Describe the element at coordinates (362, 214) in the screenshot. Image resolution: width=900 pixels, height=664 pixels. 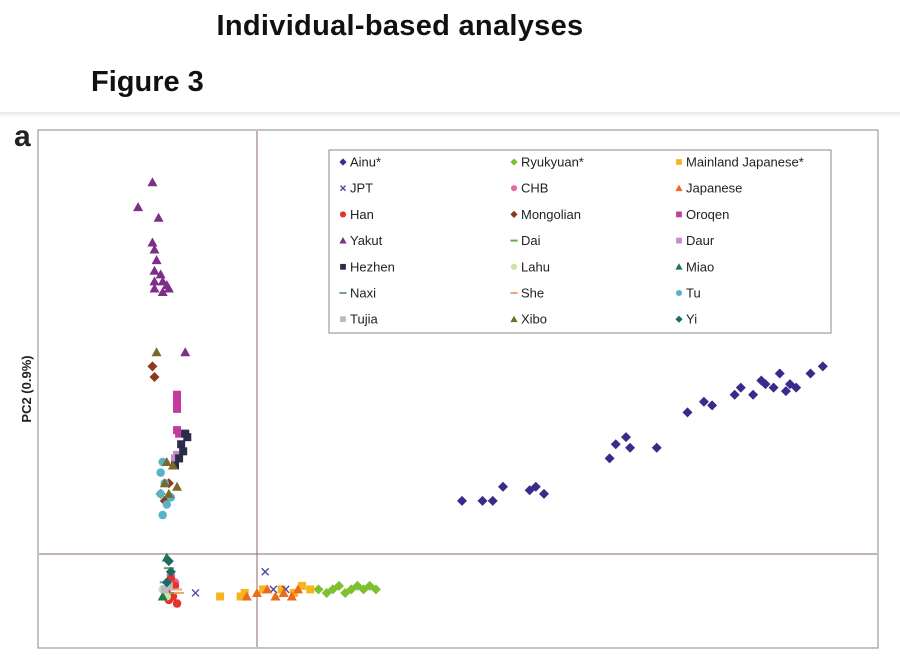
I see `legend-label: Han` at that location.